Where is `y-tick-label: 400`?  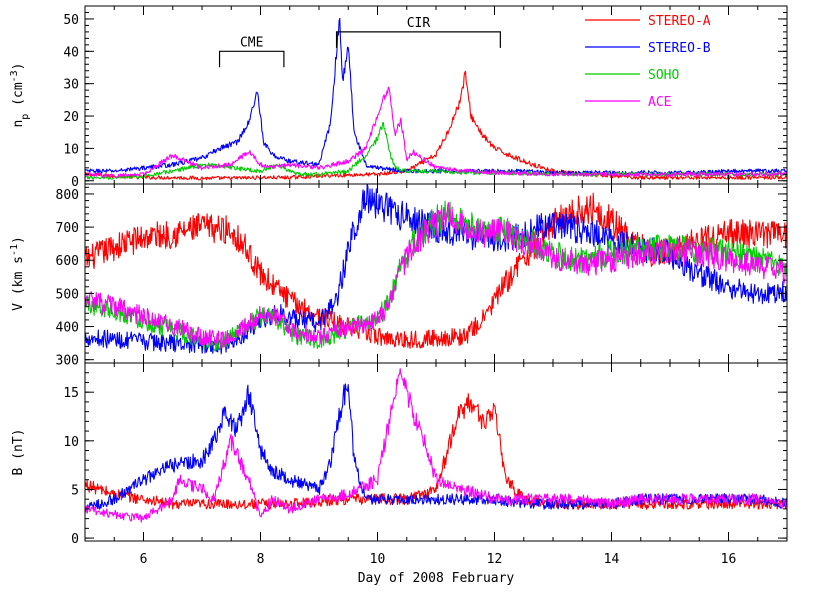 y-tick-label: 400 is located at coordinates (67, 328).